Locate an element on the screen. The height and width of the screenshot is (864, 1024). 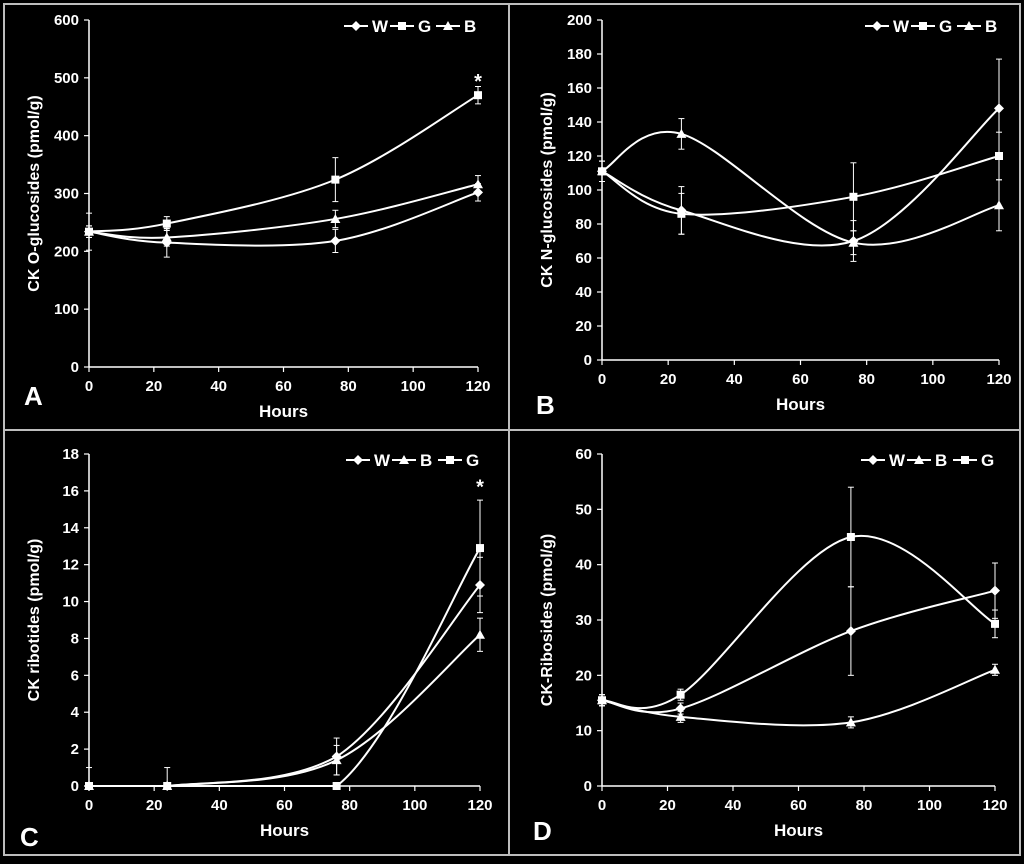
y-tick-label: 8 is located at coordinates (75, 638).